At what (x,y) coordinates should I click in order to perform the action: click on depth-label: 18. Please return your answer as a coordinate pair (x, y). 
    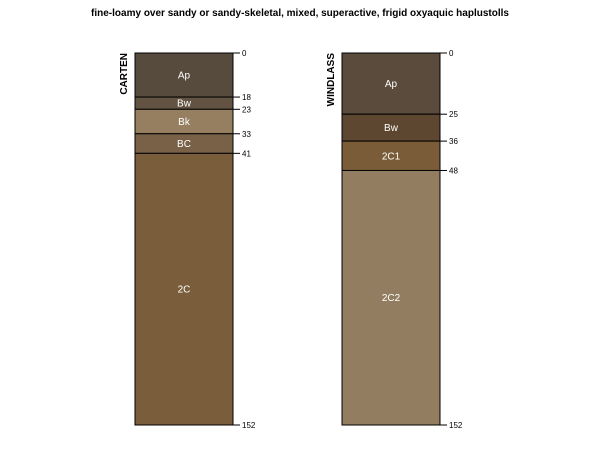
    Looking at the image, I should click on (246, 97).